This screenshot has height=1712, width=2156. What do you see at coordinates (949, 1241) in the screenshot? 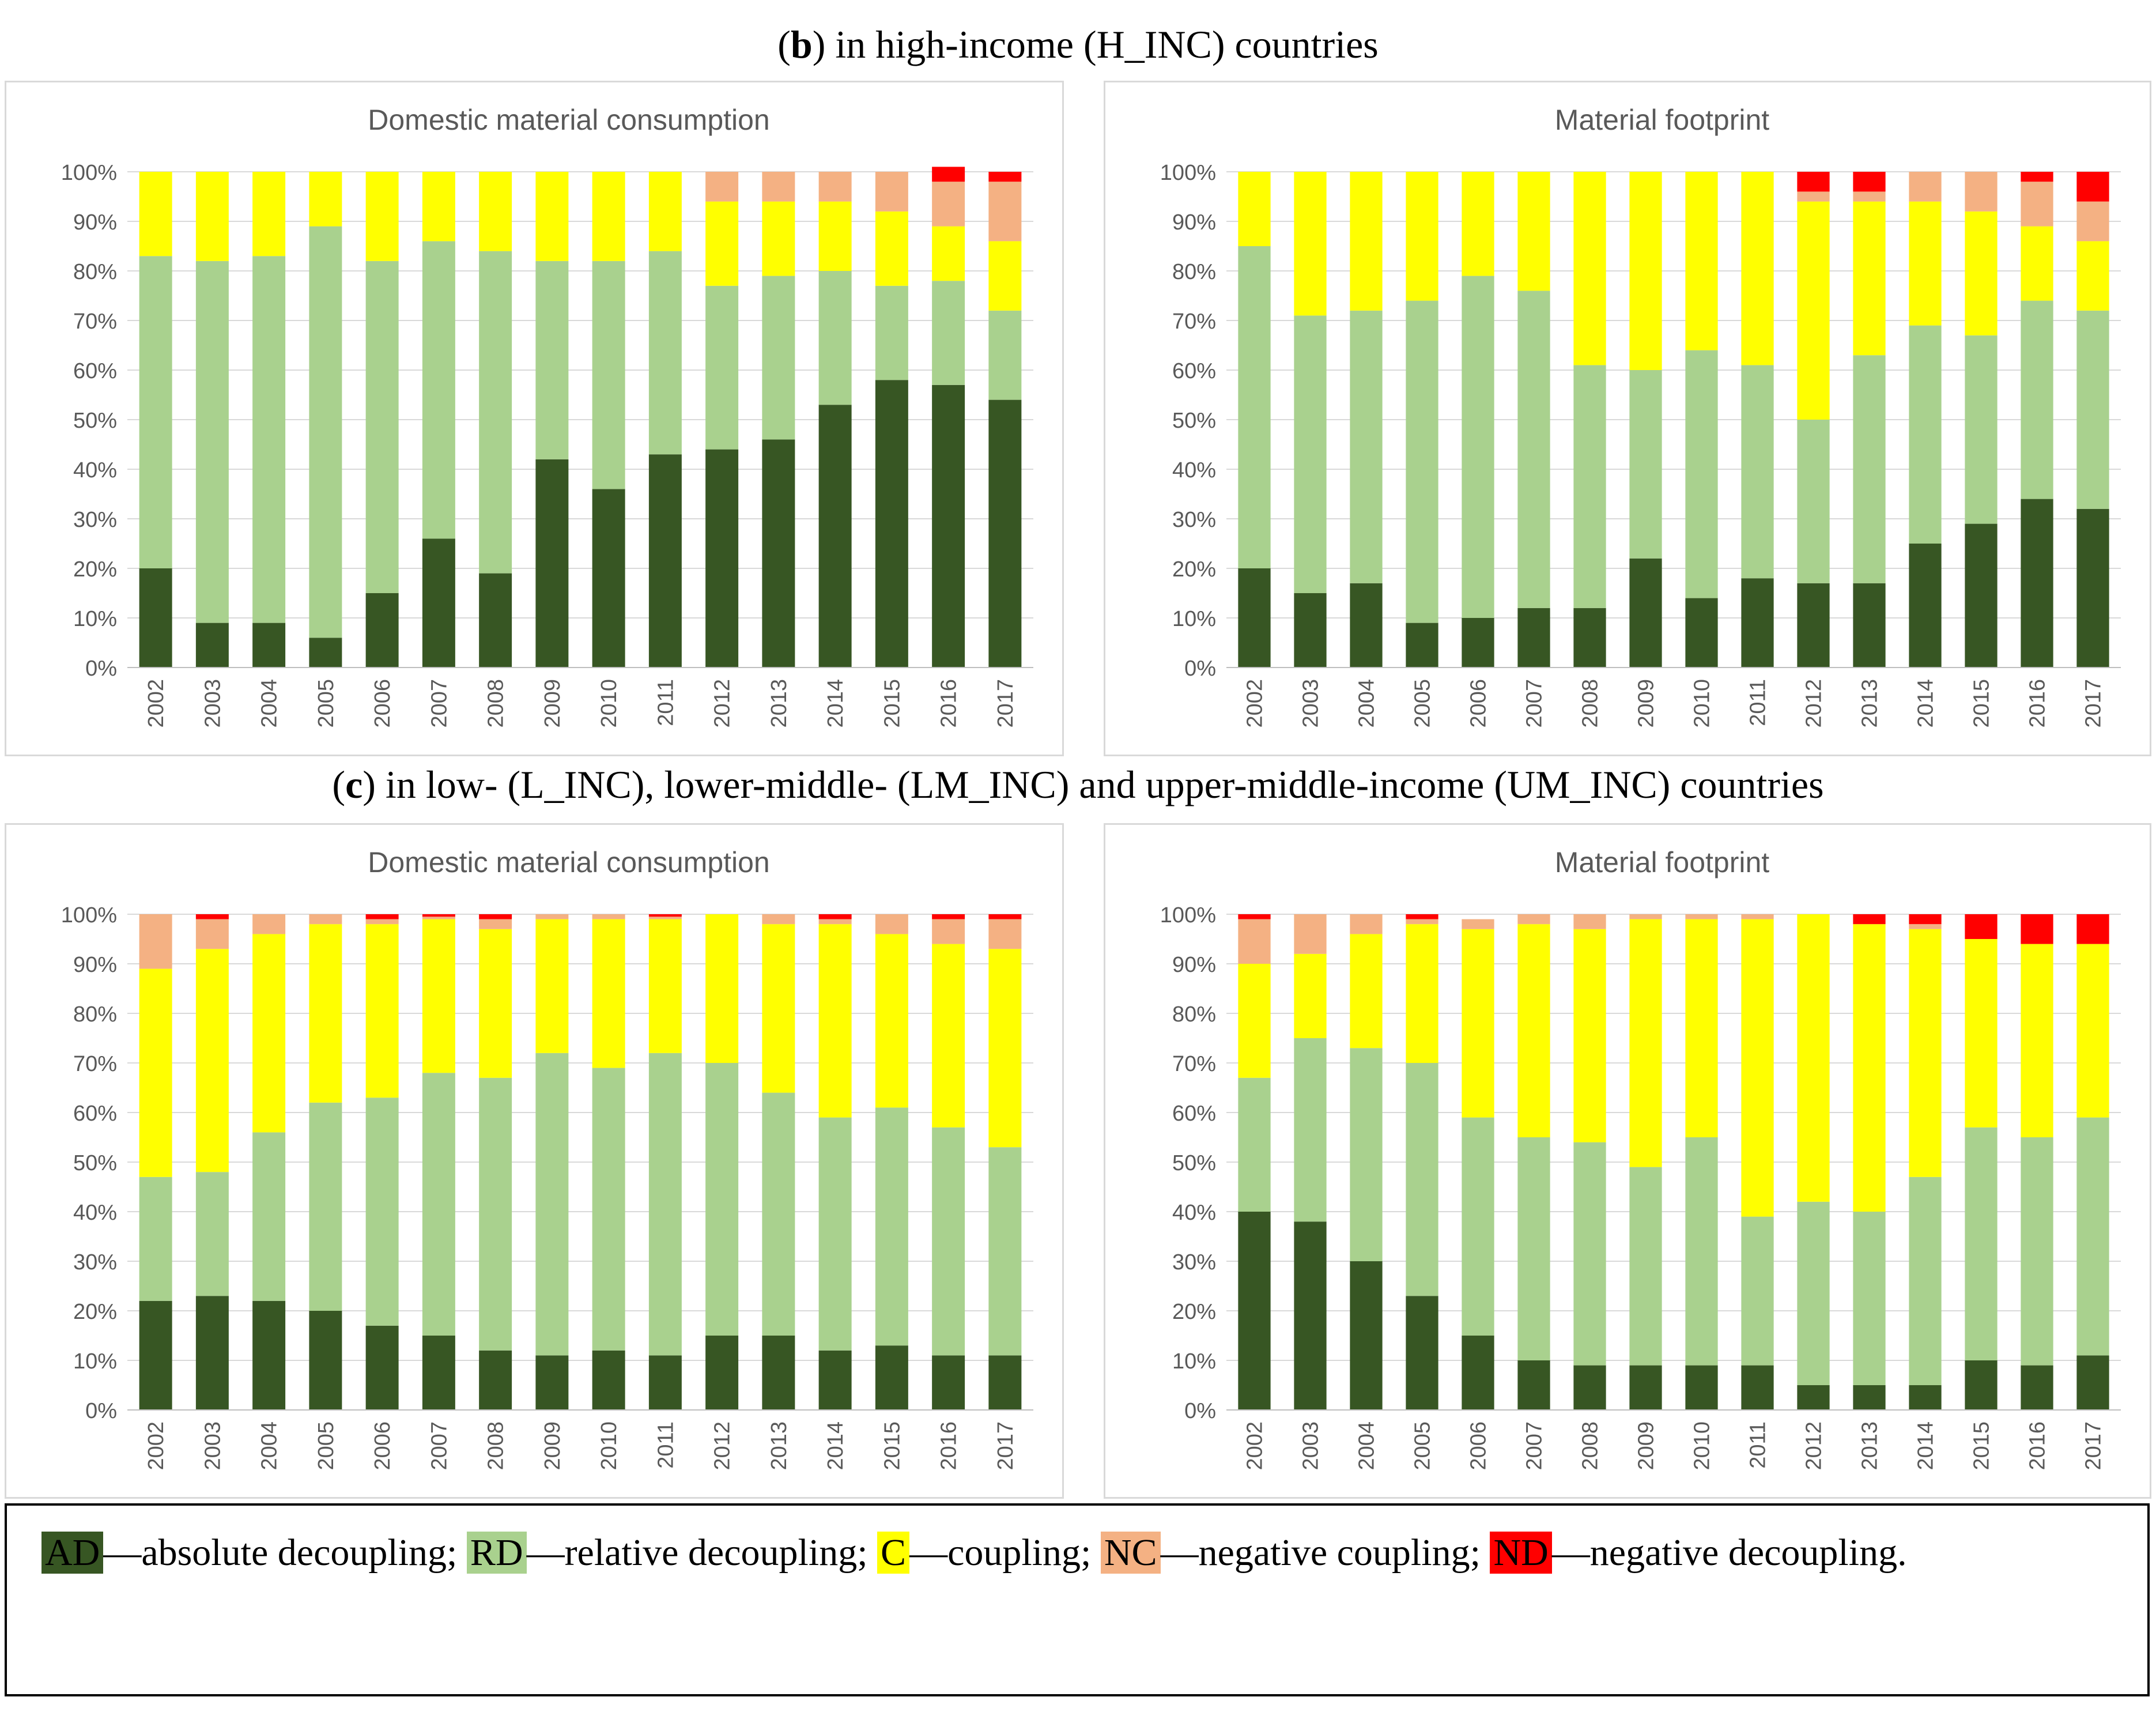
I see `bar-rd-2016` at bounding box center [949, 1241].